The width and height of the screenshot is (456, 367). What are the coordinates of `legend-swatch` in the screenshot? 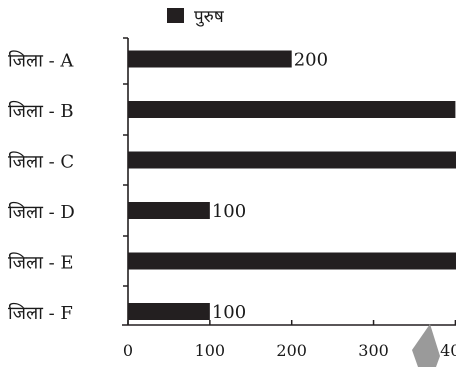 It's located at (175, 15).